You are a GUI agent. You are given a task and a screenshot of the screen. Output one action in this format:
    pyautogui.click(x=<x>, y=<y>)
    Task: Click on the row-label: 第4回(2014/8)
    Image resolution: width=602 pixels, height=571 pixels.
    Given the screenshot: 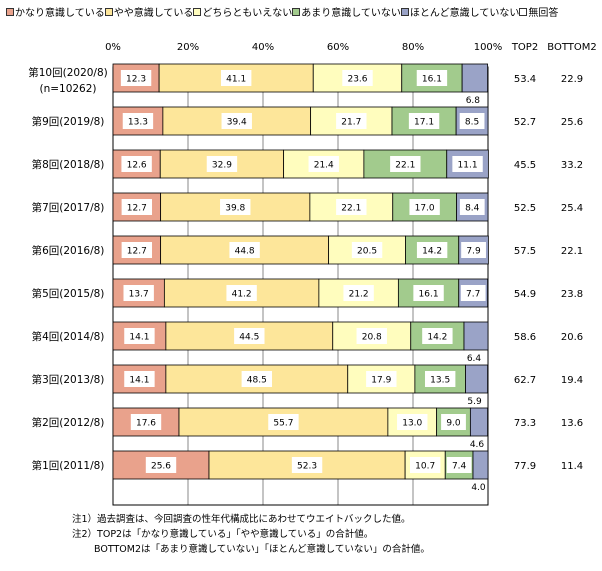 What is the action you would take?
    pyautogui.click(x=68, y=336)
    